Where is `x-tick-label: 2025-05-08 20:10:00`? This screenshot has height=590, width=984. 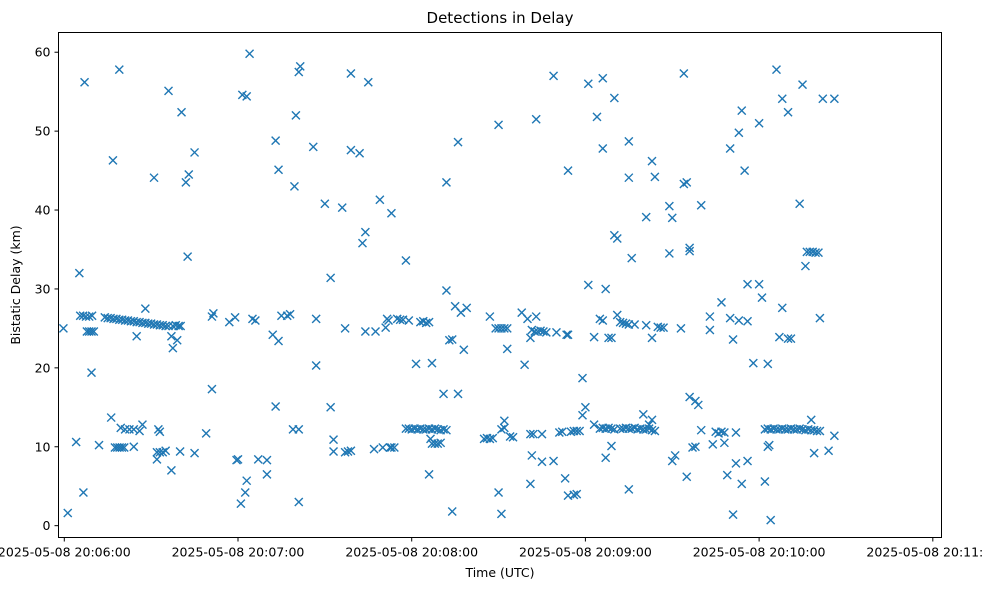
x-tick-label: 2025-05-08 20:10:00 is located at coordinates (759, 552).